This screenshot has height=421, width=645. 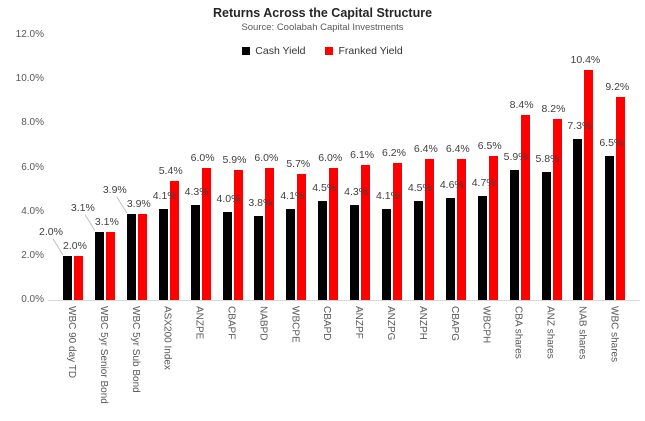 I want to click on cash-value-label: 7.3%, so click(x=579, y=125).